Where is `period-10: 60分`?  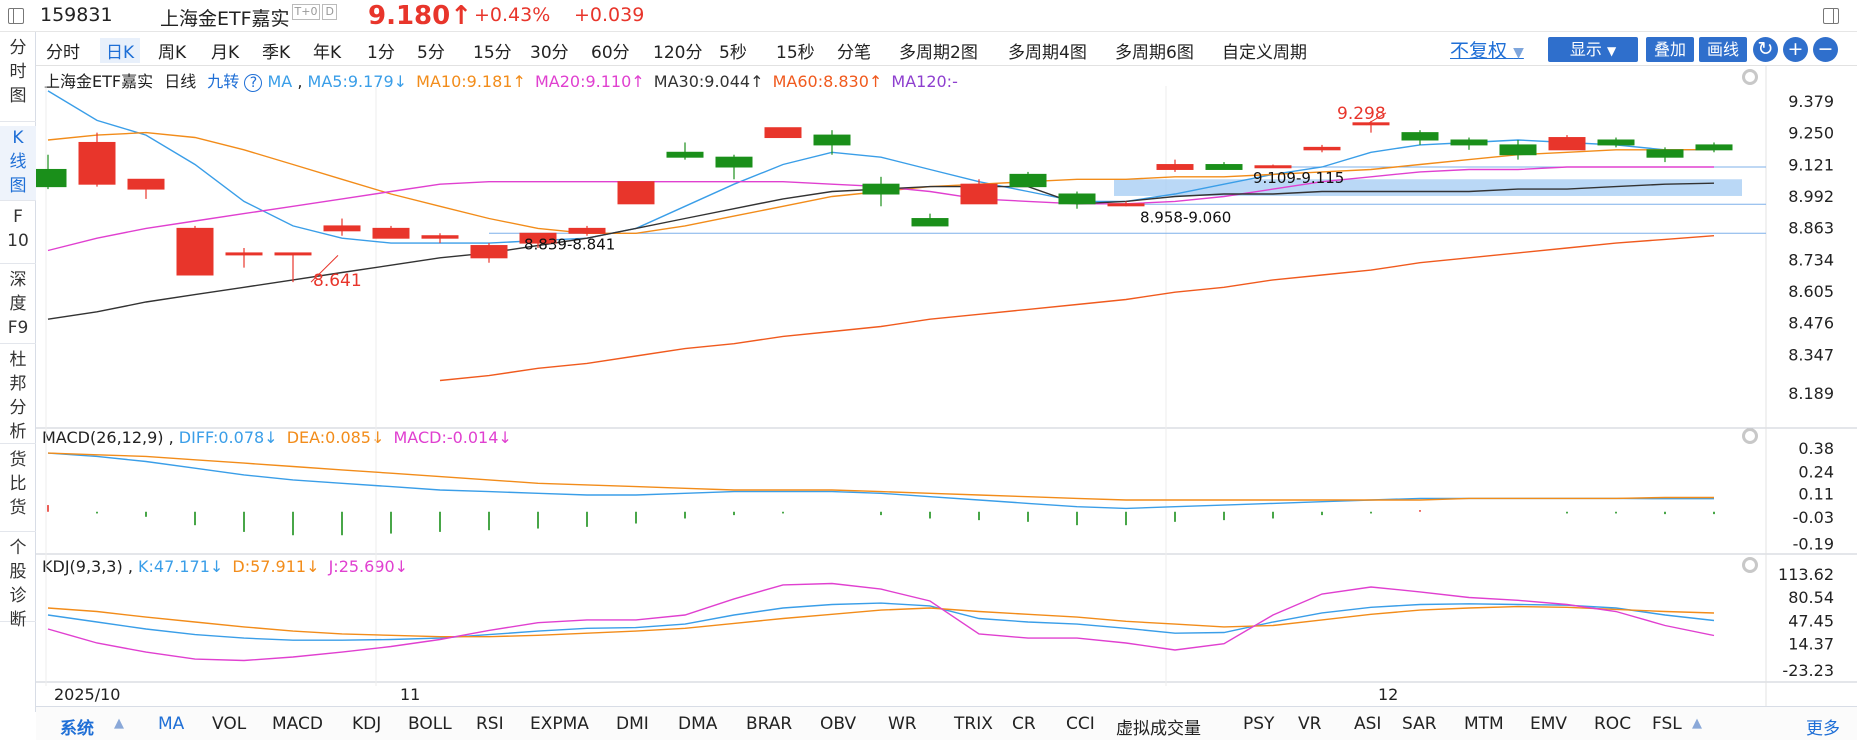 period-10: 60分 is located at coordinates (610, 53).